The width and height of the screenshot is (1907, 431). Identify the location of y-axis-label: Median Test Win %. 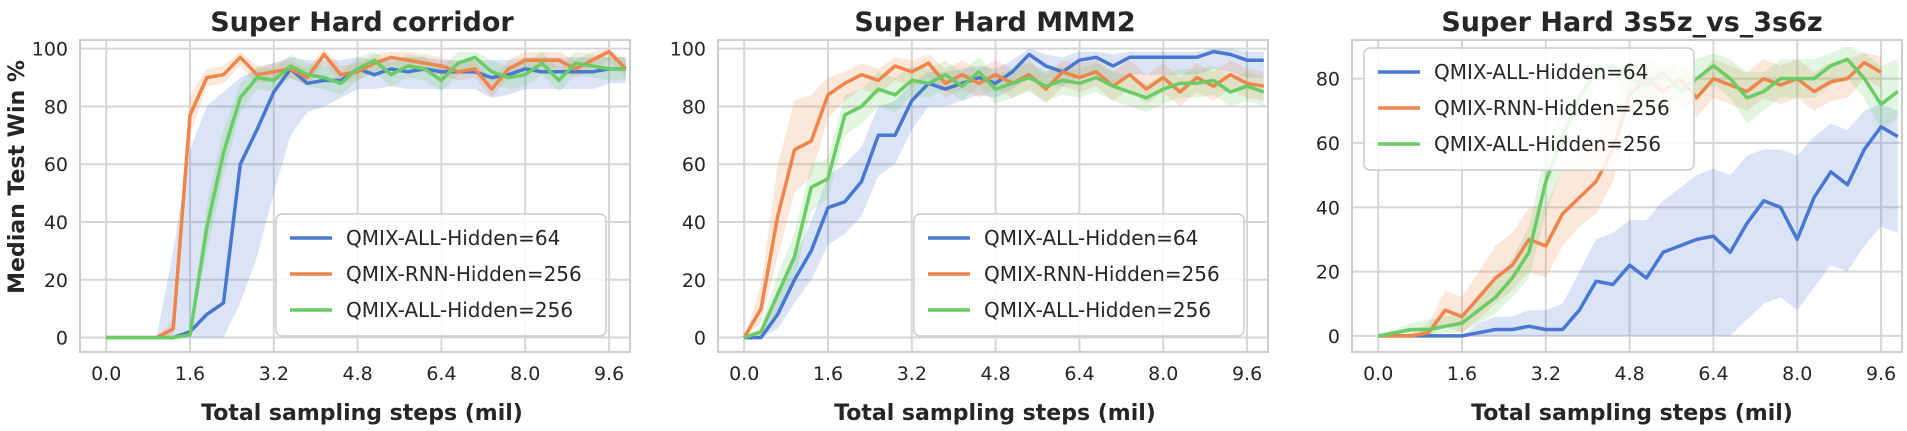
(17, 177).